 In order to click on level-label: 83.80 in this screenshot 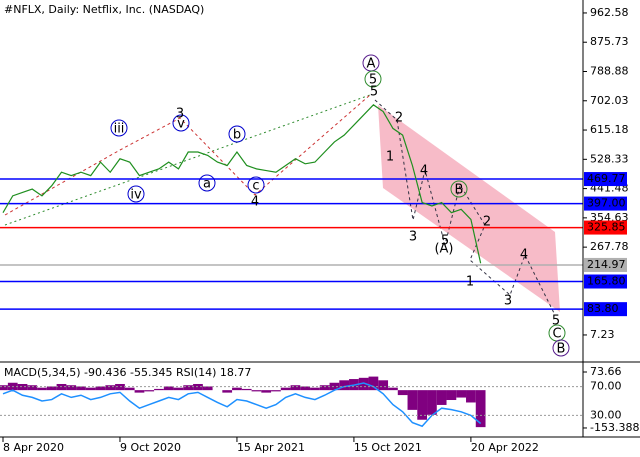, I will do `click(603, 308)`.